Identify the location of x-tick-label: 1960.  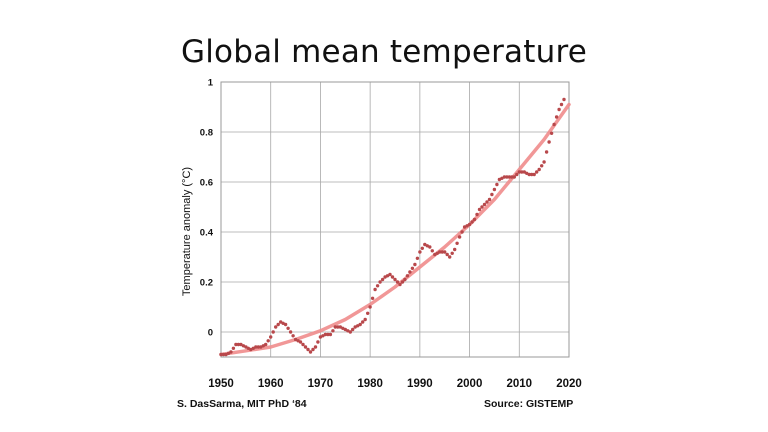
(271, 384).